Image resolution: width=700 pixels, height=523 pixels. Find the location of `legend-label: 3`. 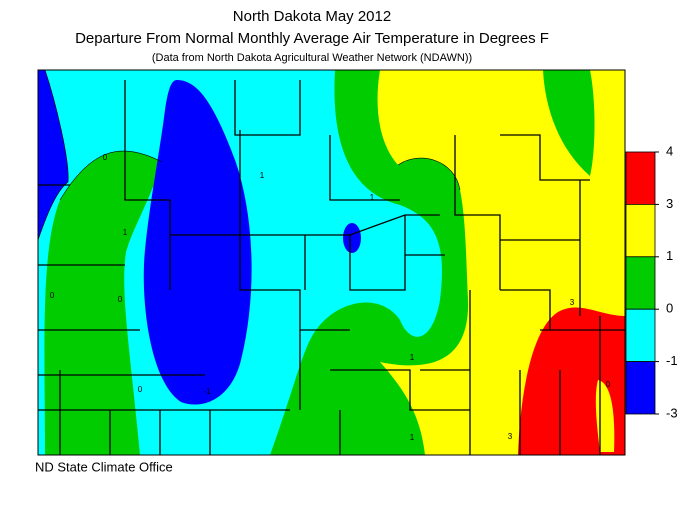

legend-label: 3 is located at coordinates (669, 203).